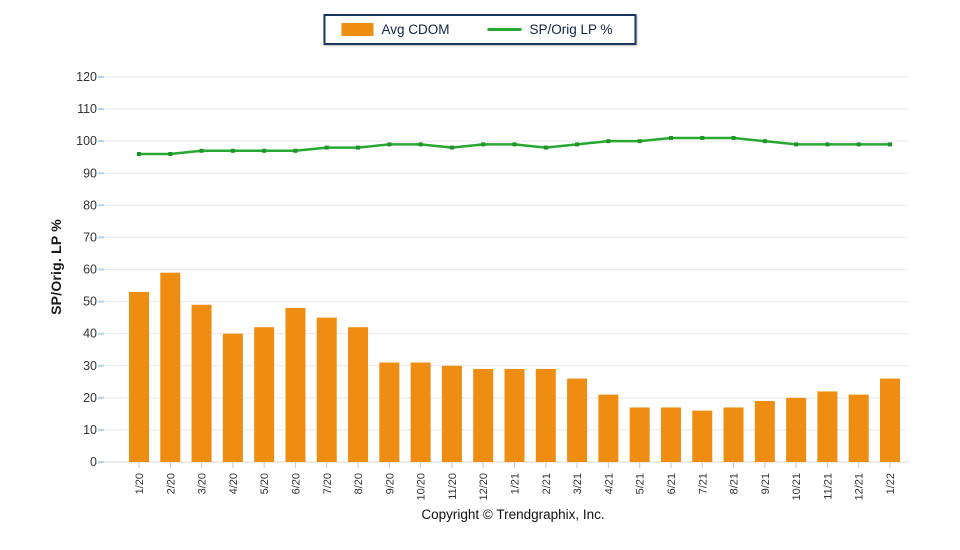 This screenshot has width=960, height=550. Describe the element at coordinates (86, 77) in the screenshot. I see `y-tick-label: 120` at that location.